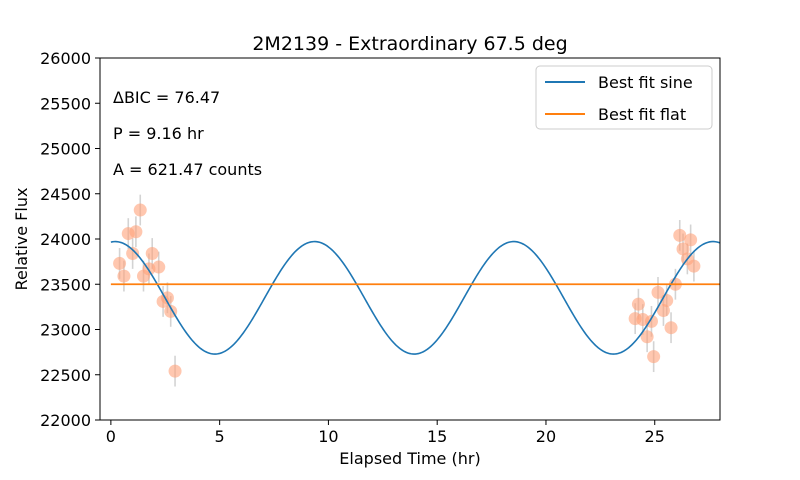 This screenshot has width=800, height=480. Describe the element at coordinates (220, 436) in the screenshot. I see `x-tick-label: 5` at that location.